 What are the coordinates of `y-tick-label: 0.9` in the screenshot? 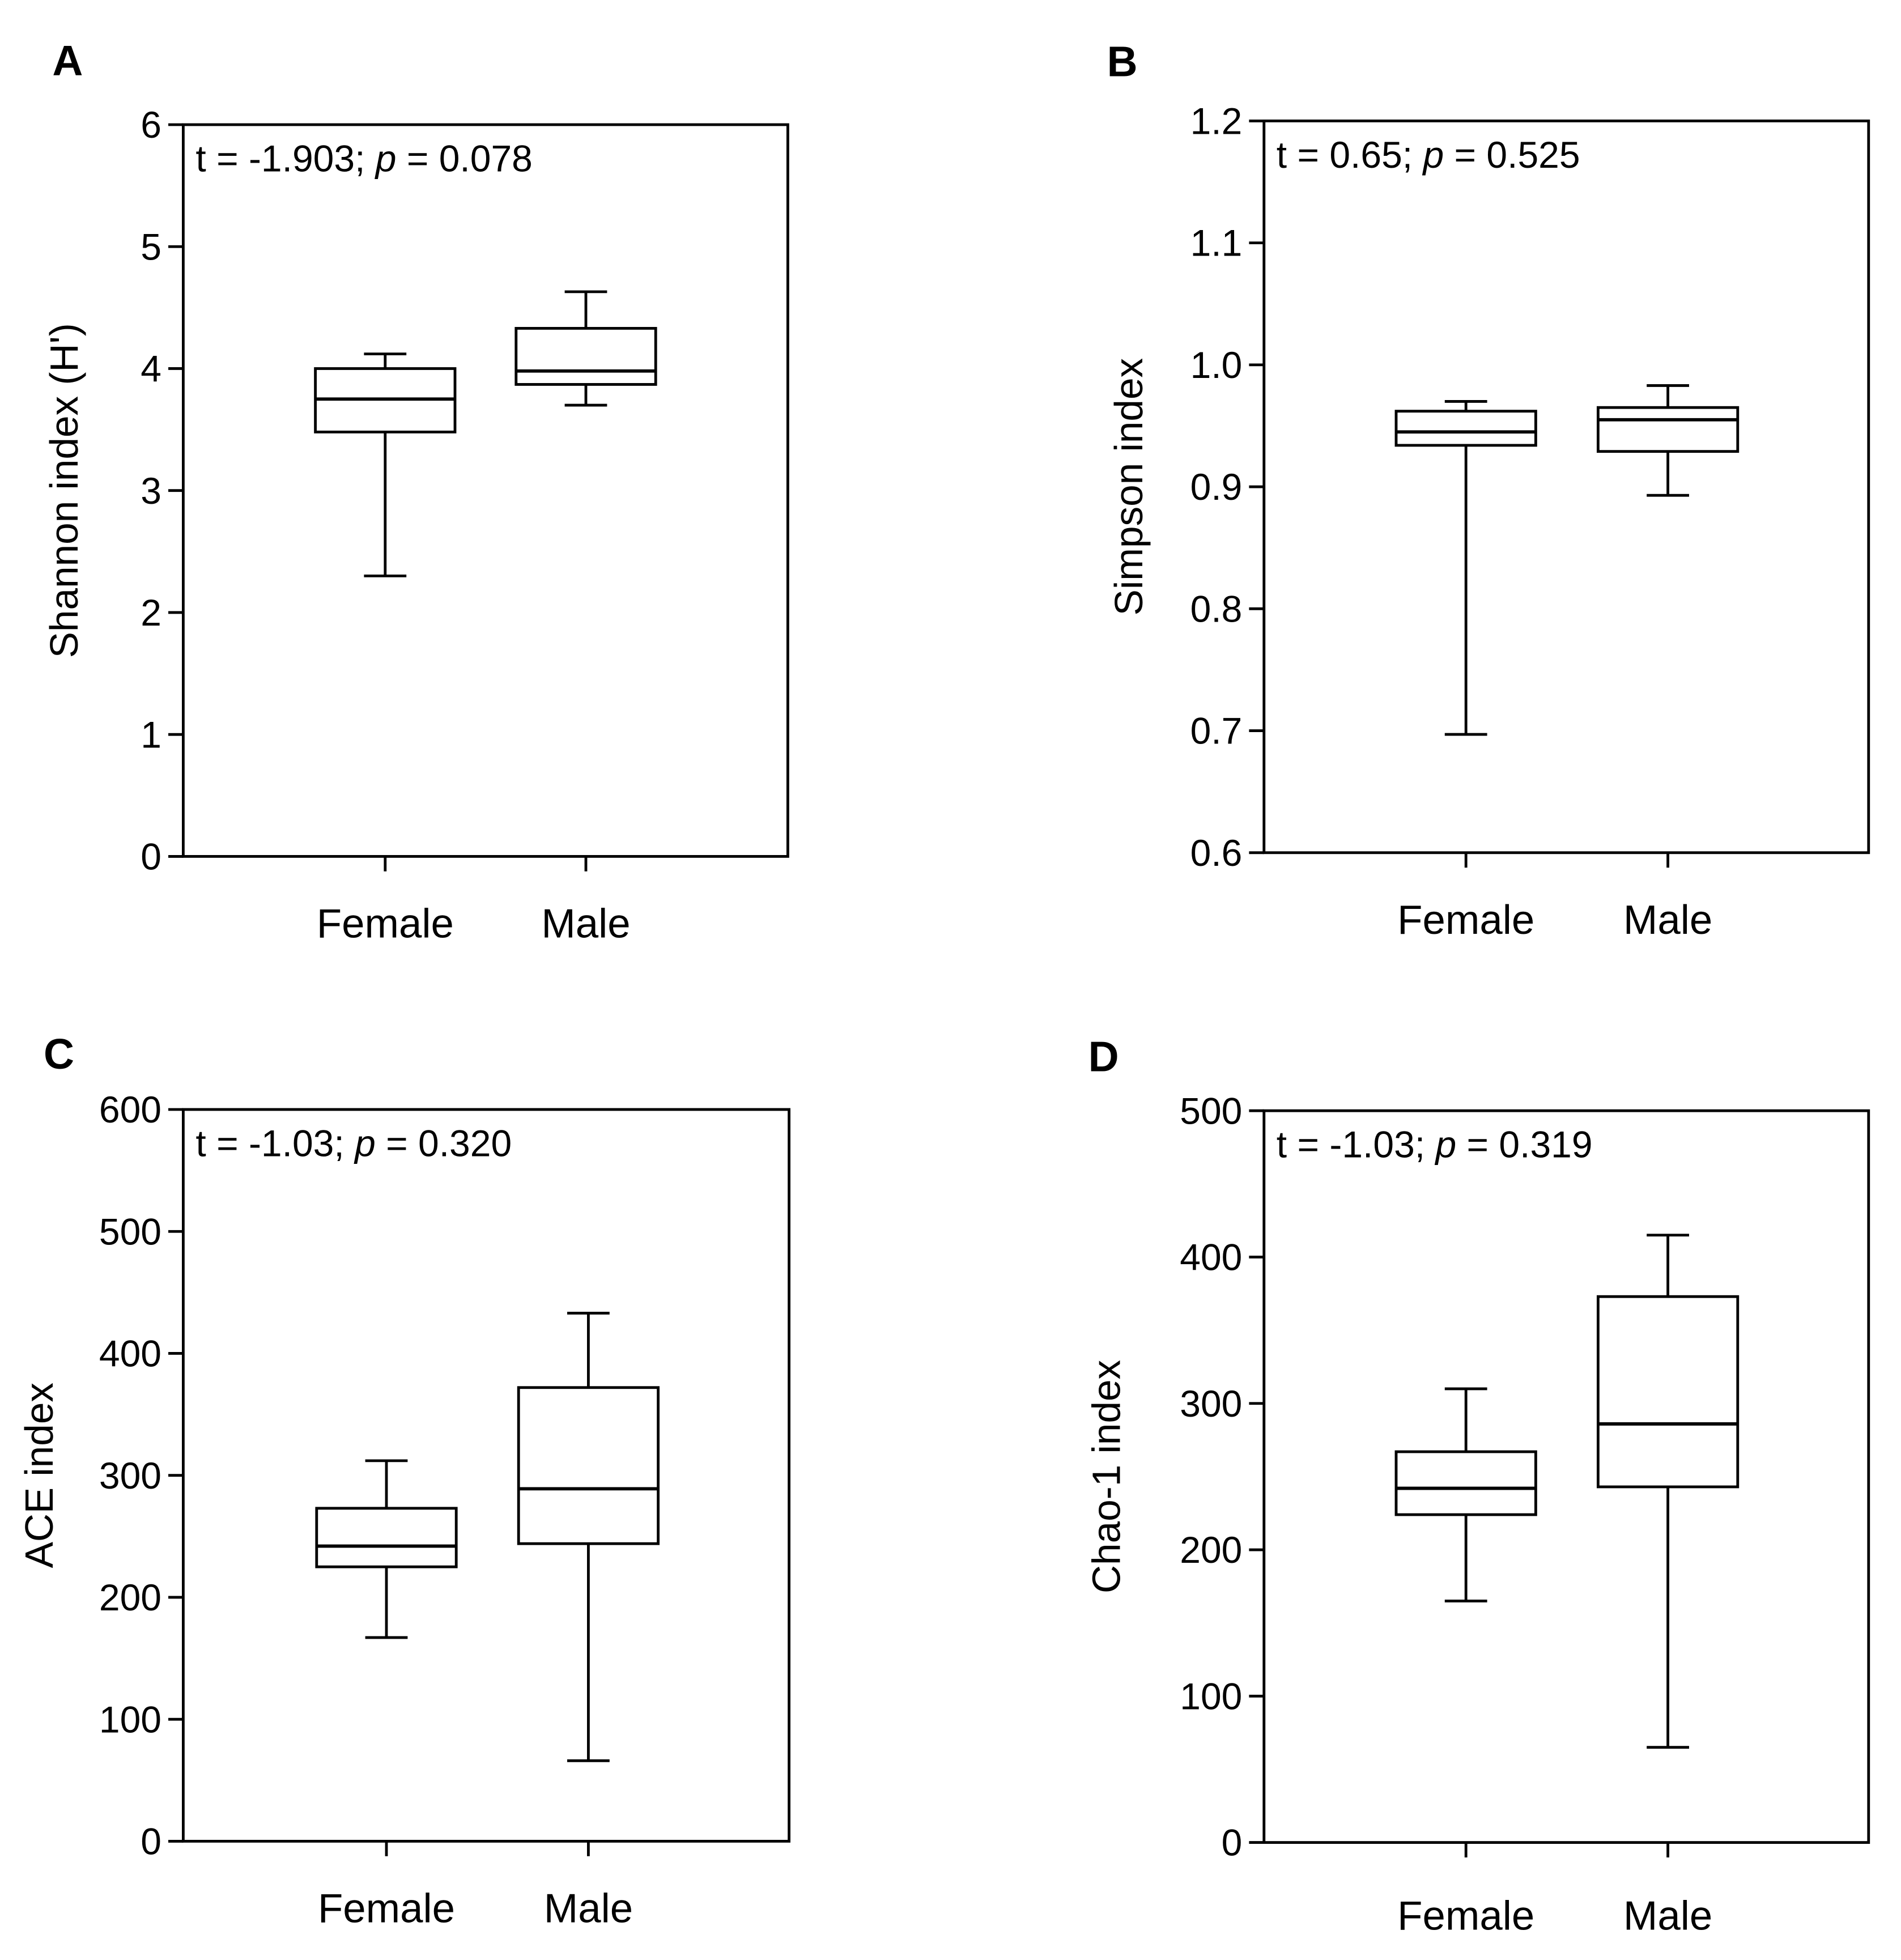 It's located at (1217, 487).